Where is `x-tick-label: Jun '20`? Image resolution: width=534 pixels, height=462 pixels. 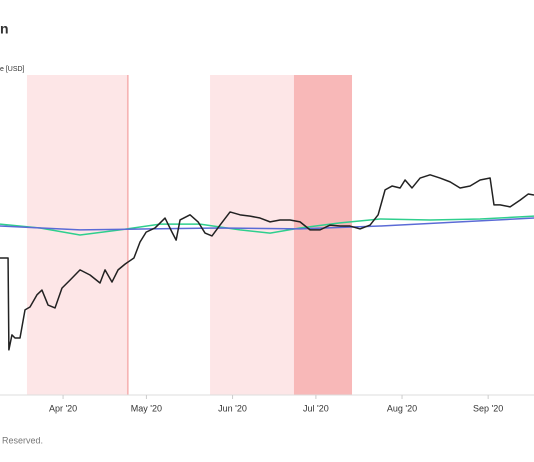
x-tick-label: Jun '20 is located at coordinates (232, 408).